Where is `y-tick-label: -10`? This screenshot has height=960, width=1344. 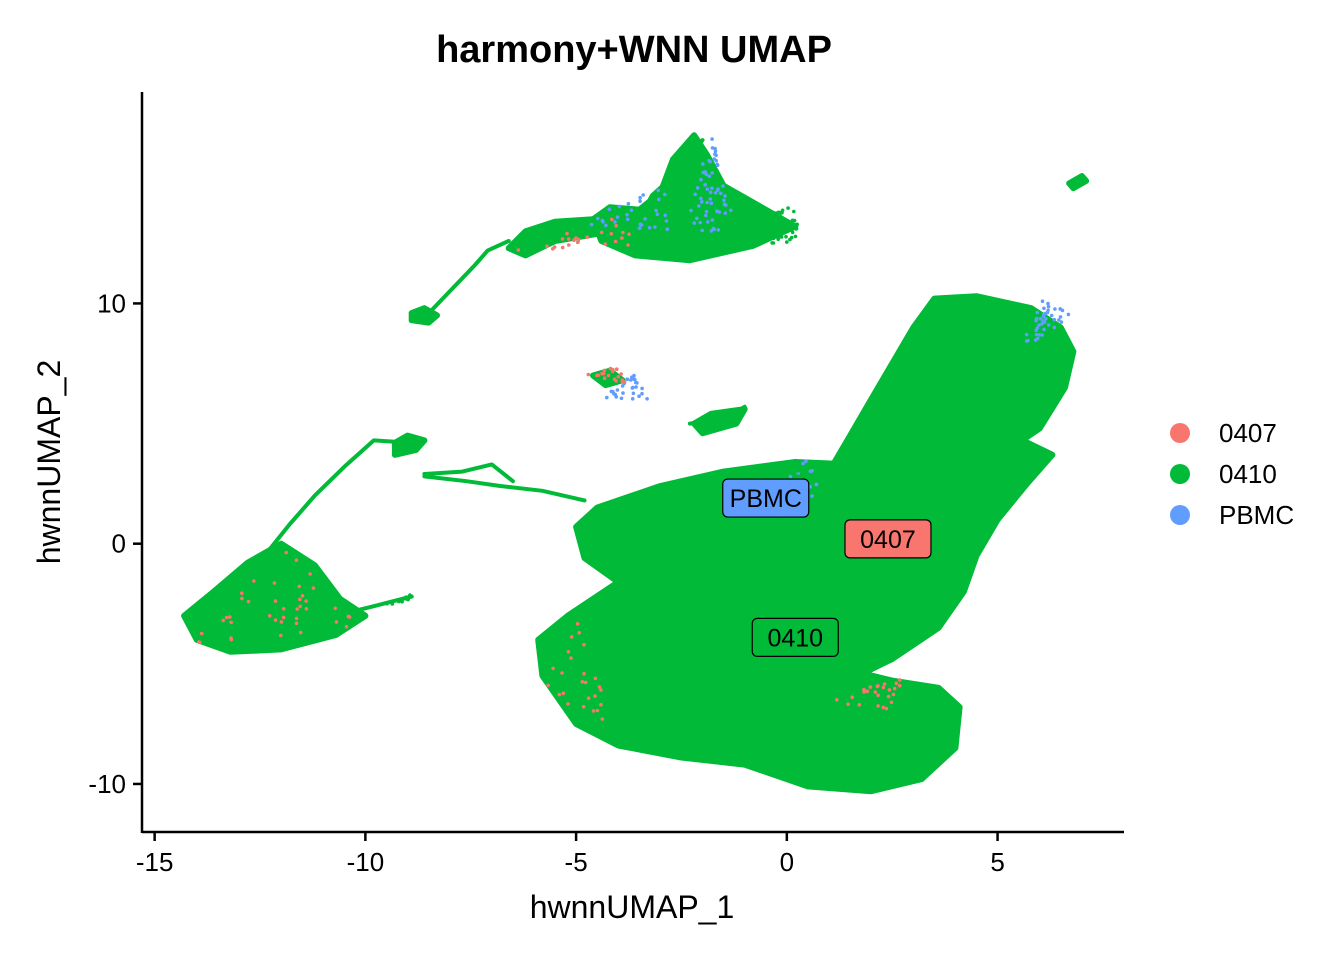 y-tick-label: -10 is located at coordinates (107, 784).